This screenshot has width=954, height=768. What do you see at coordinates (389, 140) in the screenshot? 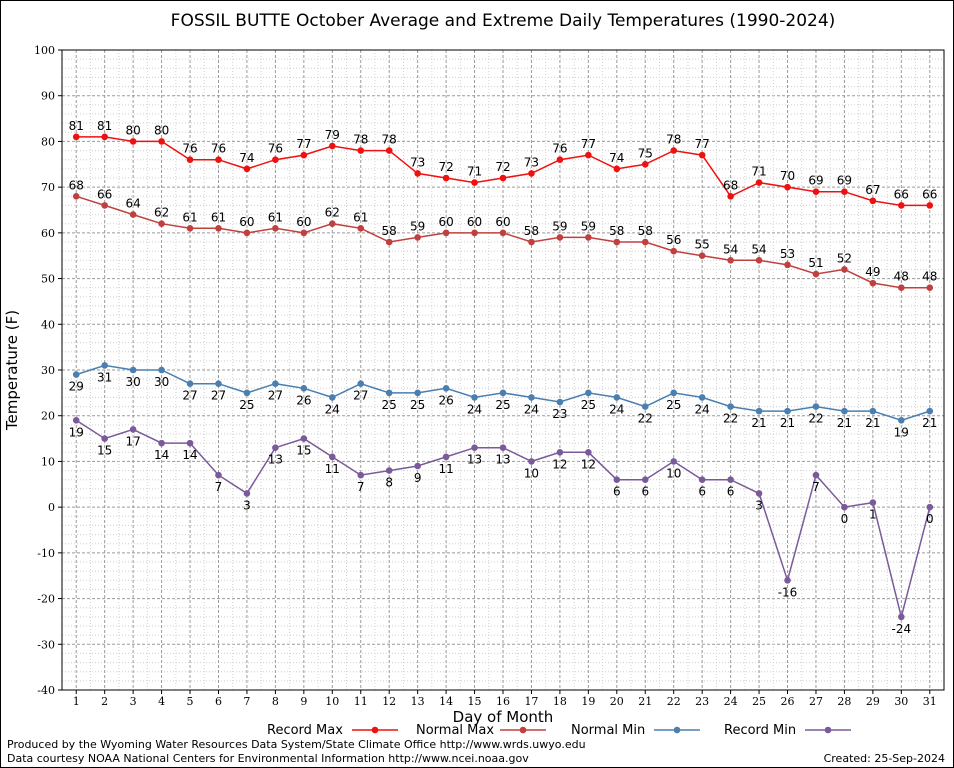
I see `data-label: 78` at bounding box center [389, 140].